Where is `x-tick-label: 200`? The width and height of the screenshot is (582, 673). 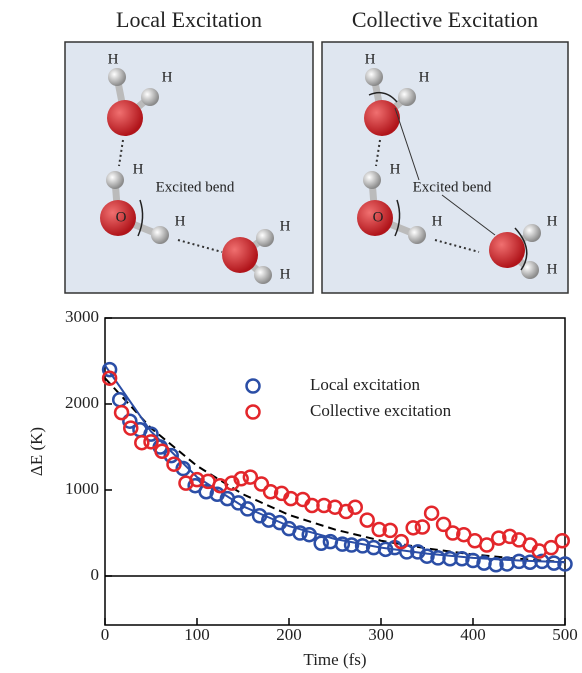
x-tick-label: 200 is located at coordinates (289, 634).